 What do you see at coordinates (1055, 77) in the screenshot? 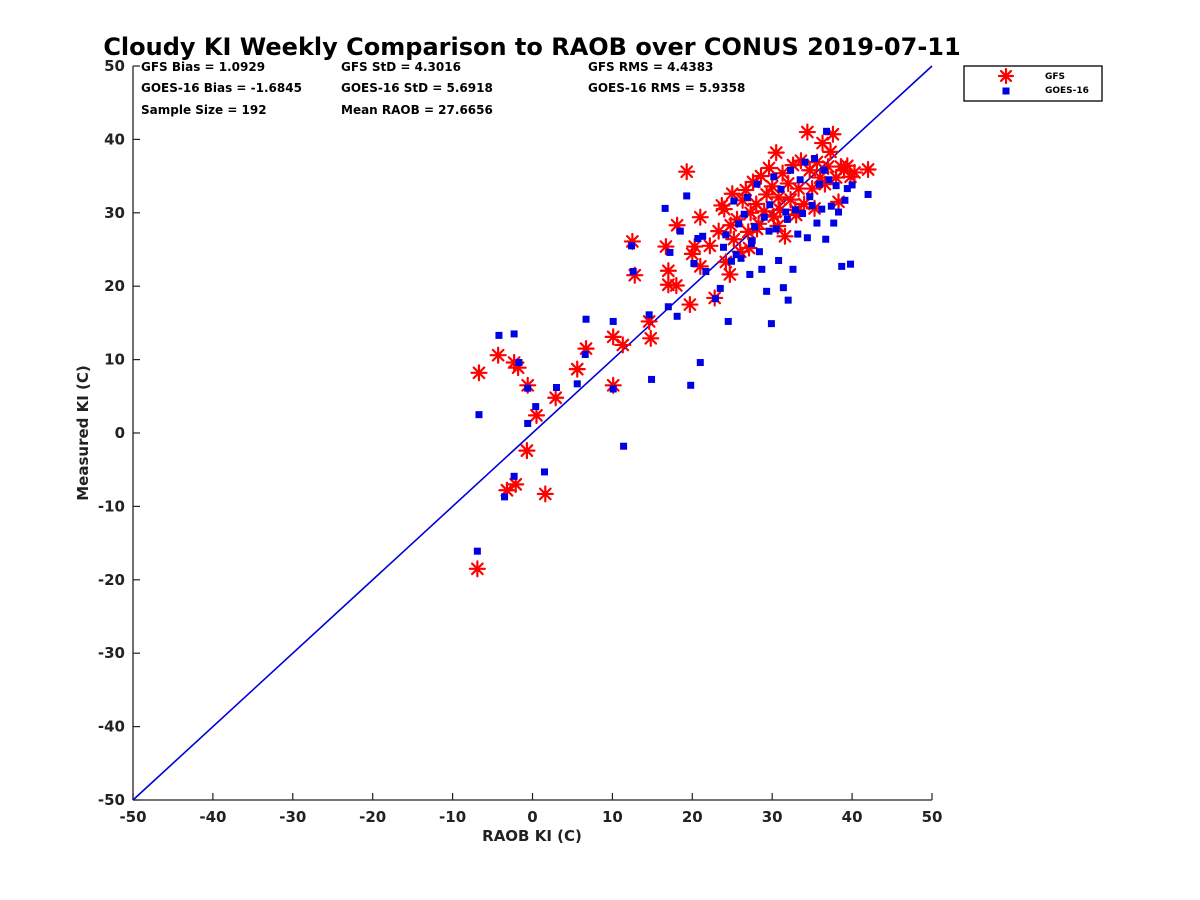
I see `legend-gfs-label: GFS` at bounding box center [1055, 77].